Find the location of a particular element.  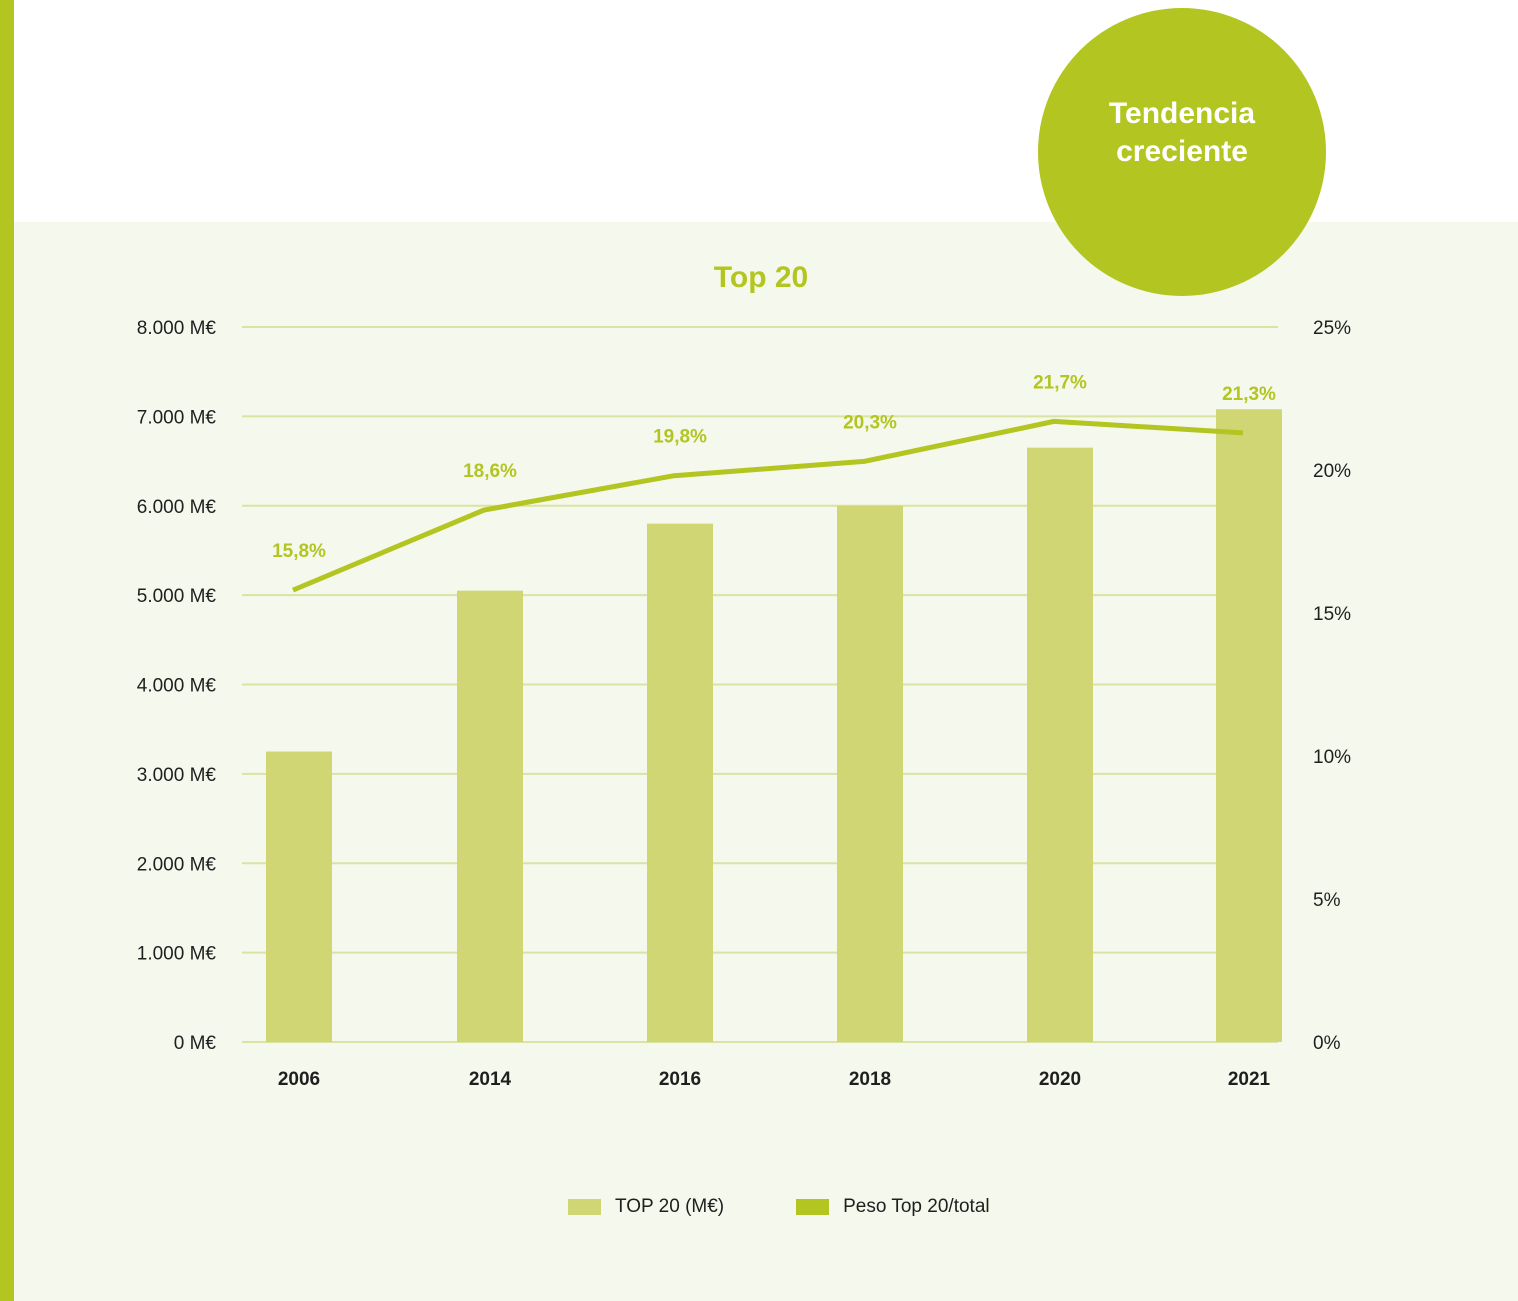

left-axis-tick-label: 2.000 M€ is located at coordinates (177, 864).